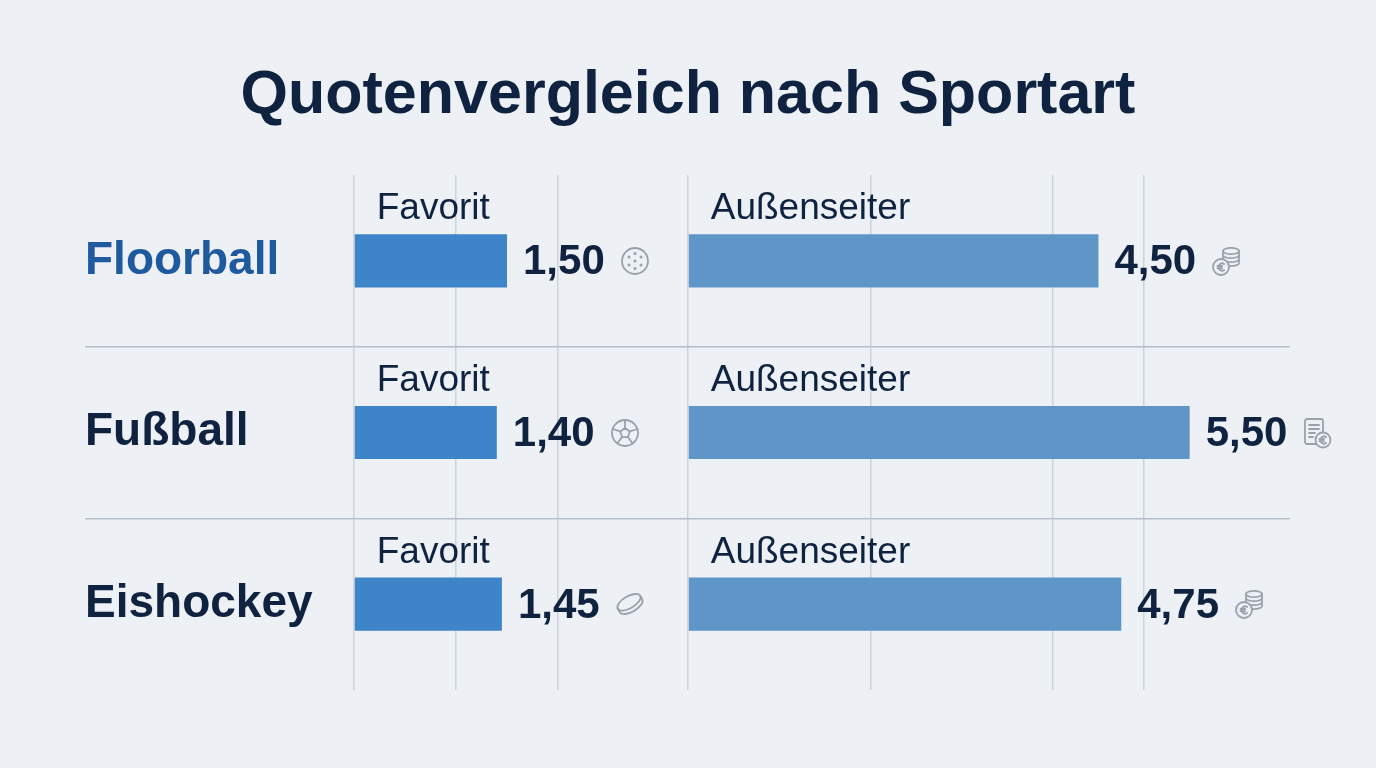  I want to click on data-label: 1,50, so click(564, 260).